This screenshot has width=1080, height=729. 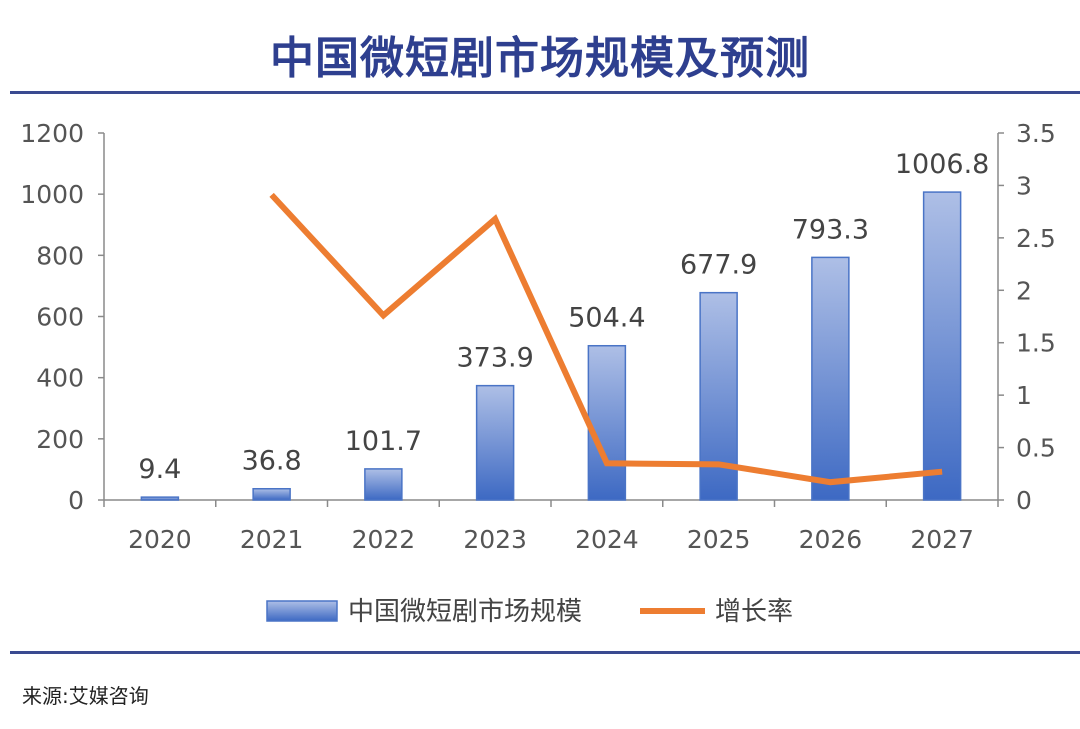 I want to click on x-tick-label: 2023, so click(x=495, y=539).